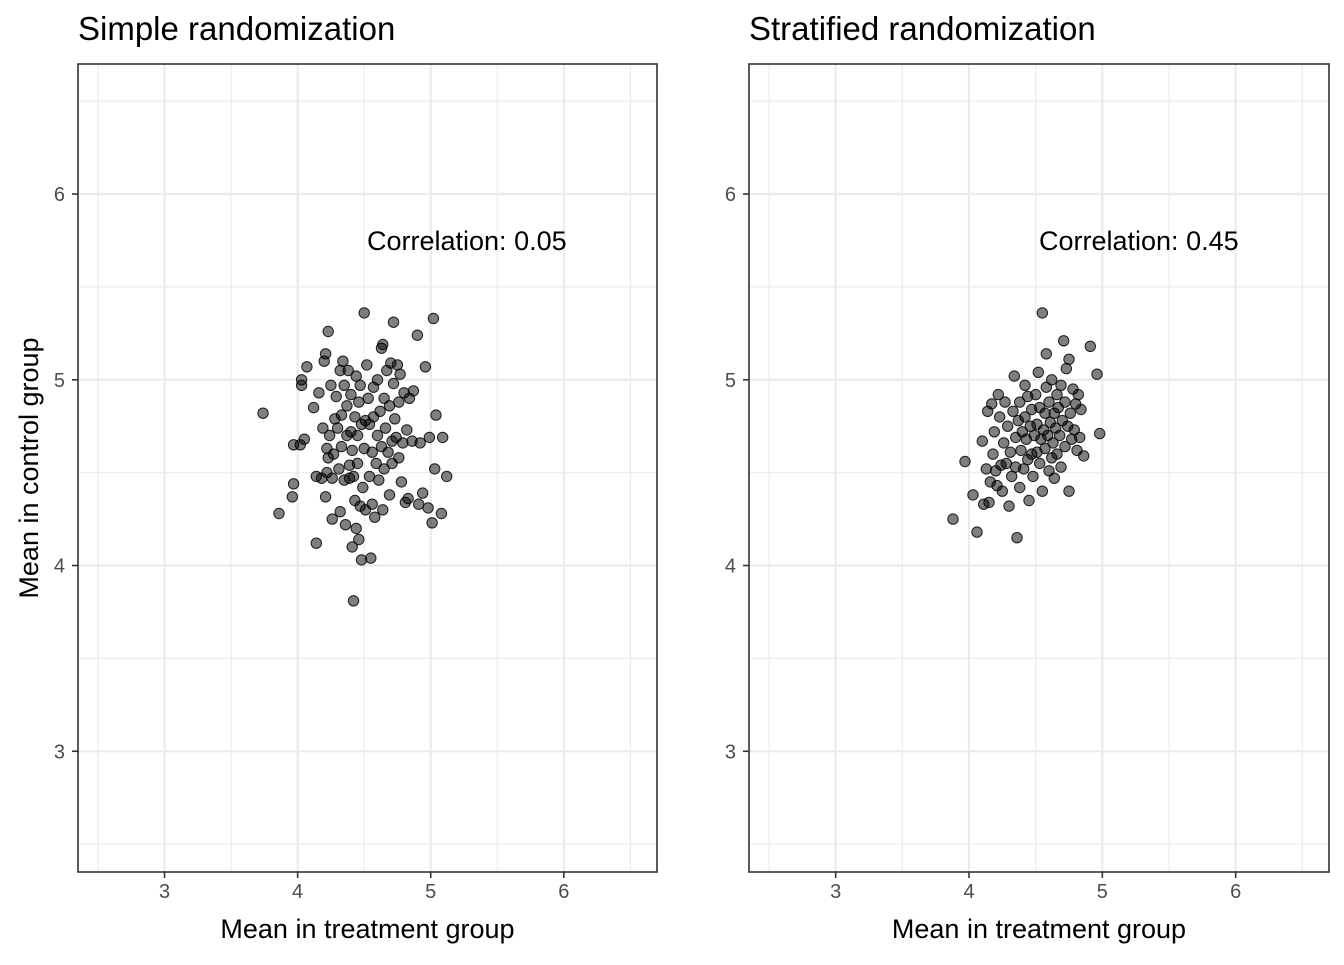  Describe the element at coordinates (922, 28) in the screenshot. I see `panel-title: Stratified randomization` at that location.